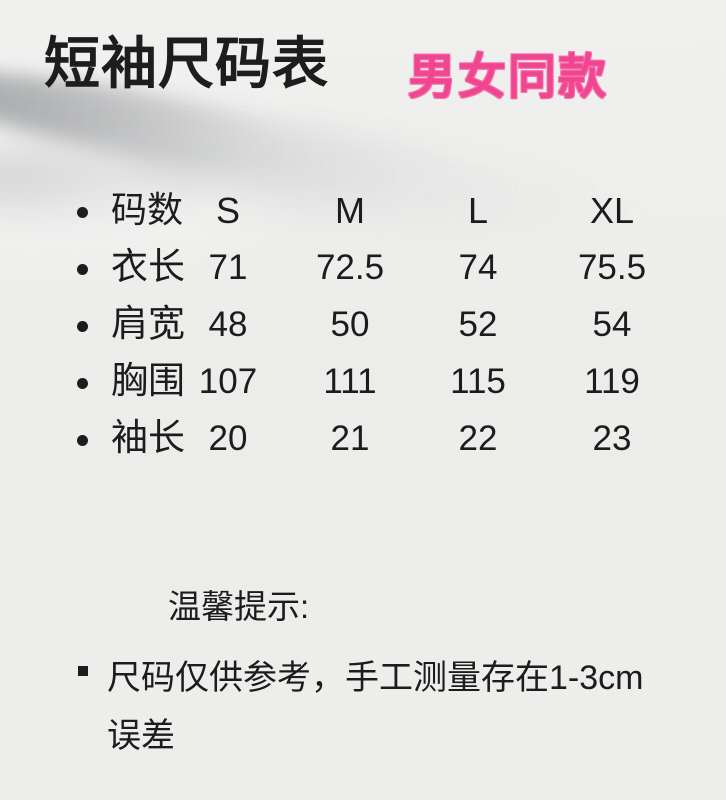 This screenshot has width=726, height=800. I want to click on cell-sleeve-s: 20, so click(228, 438).